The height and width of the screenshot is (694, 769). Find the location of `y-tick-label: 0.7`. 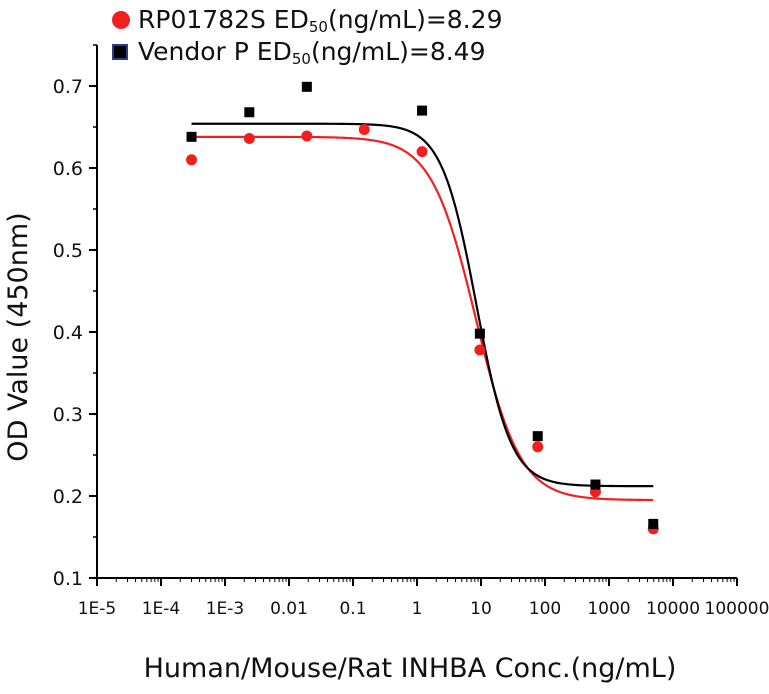

y-tick-label: 0.7 is located at coordinates (68, 87).